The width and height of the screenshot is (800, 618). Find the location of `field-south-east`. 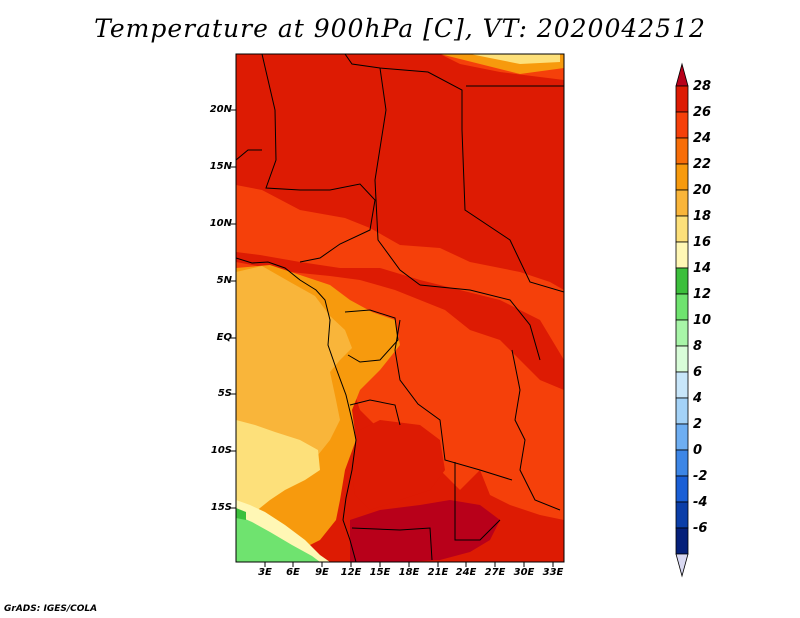

field-south-east is located at coordinates (522, 495).